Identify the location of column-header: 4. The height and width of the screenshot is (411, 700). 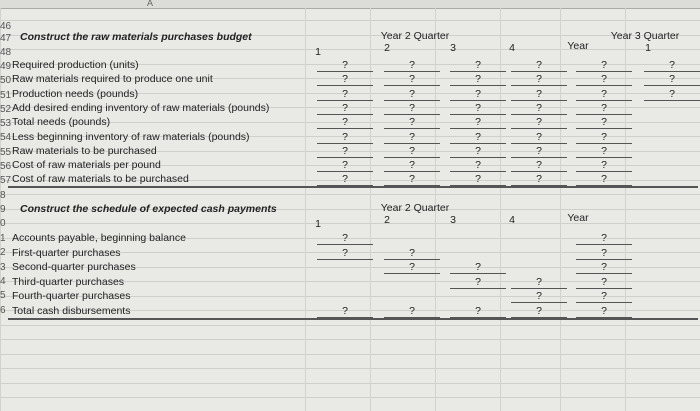
(512, 220).